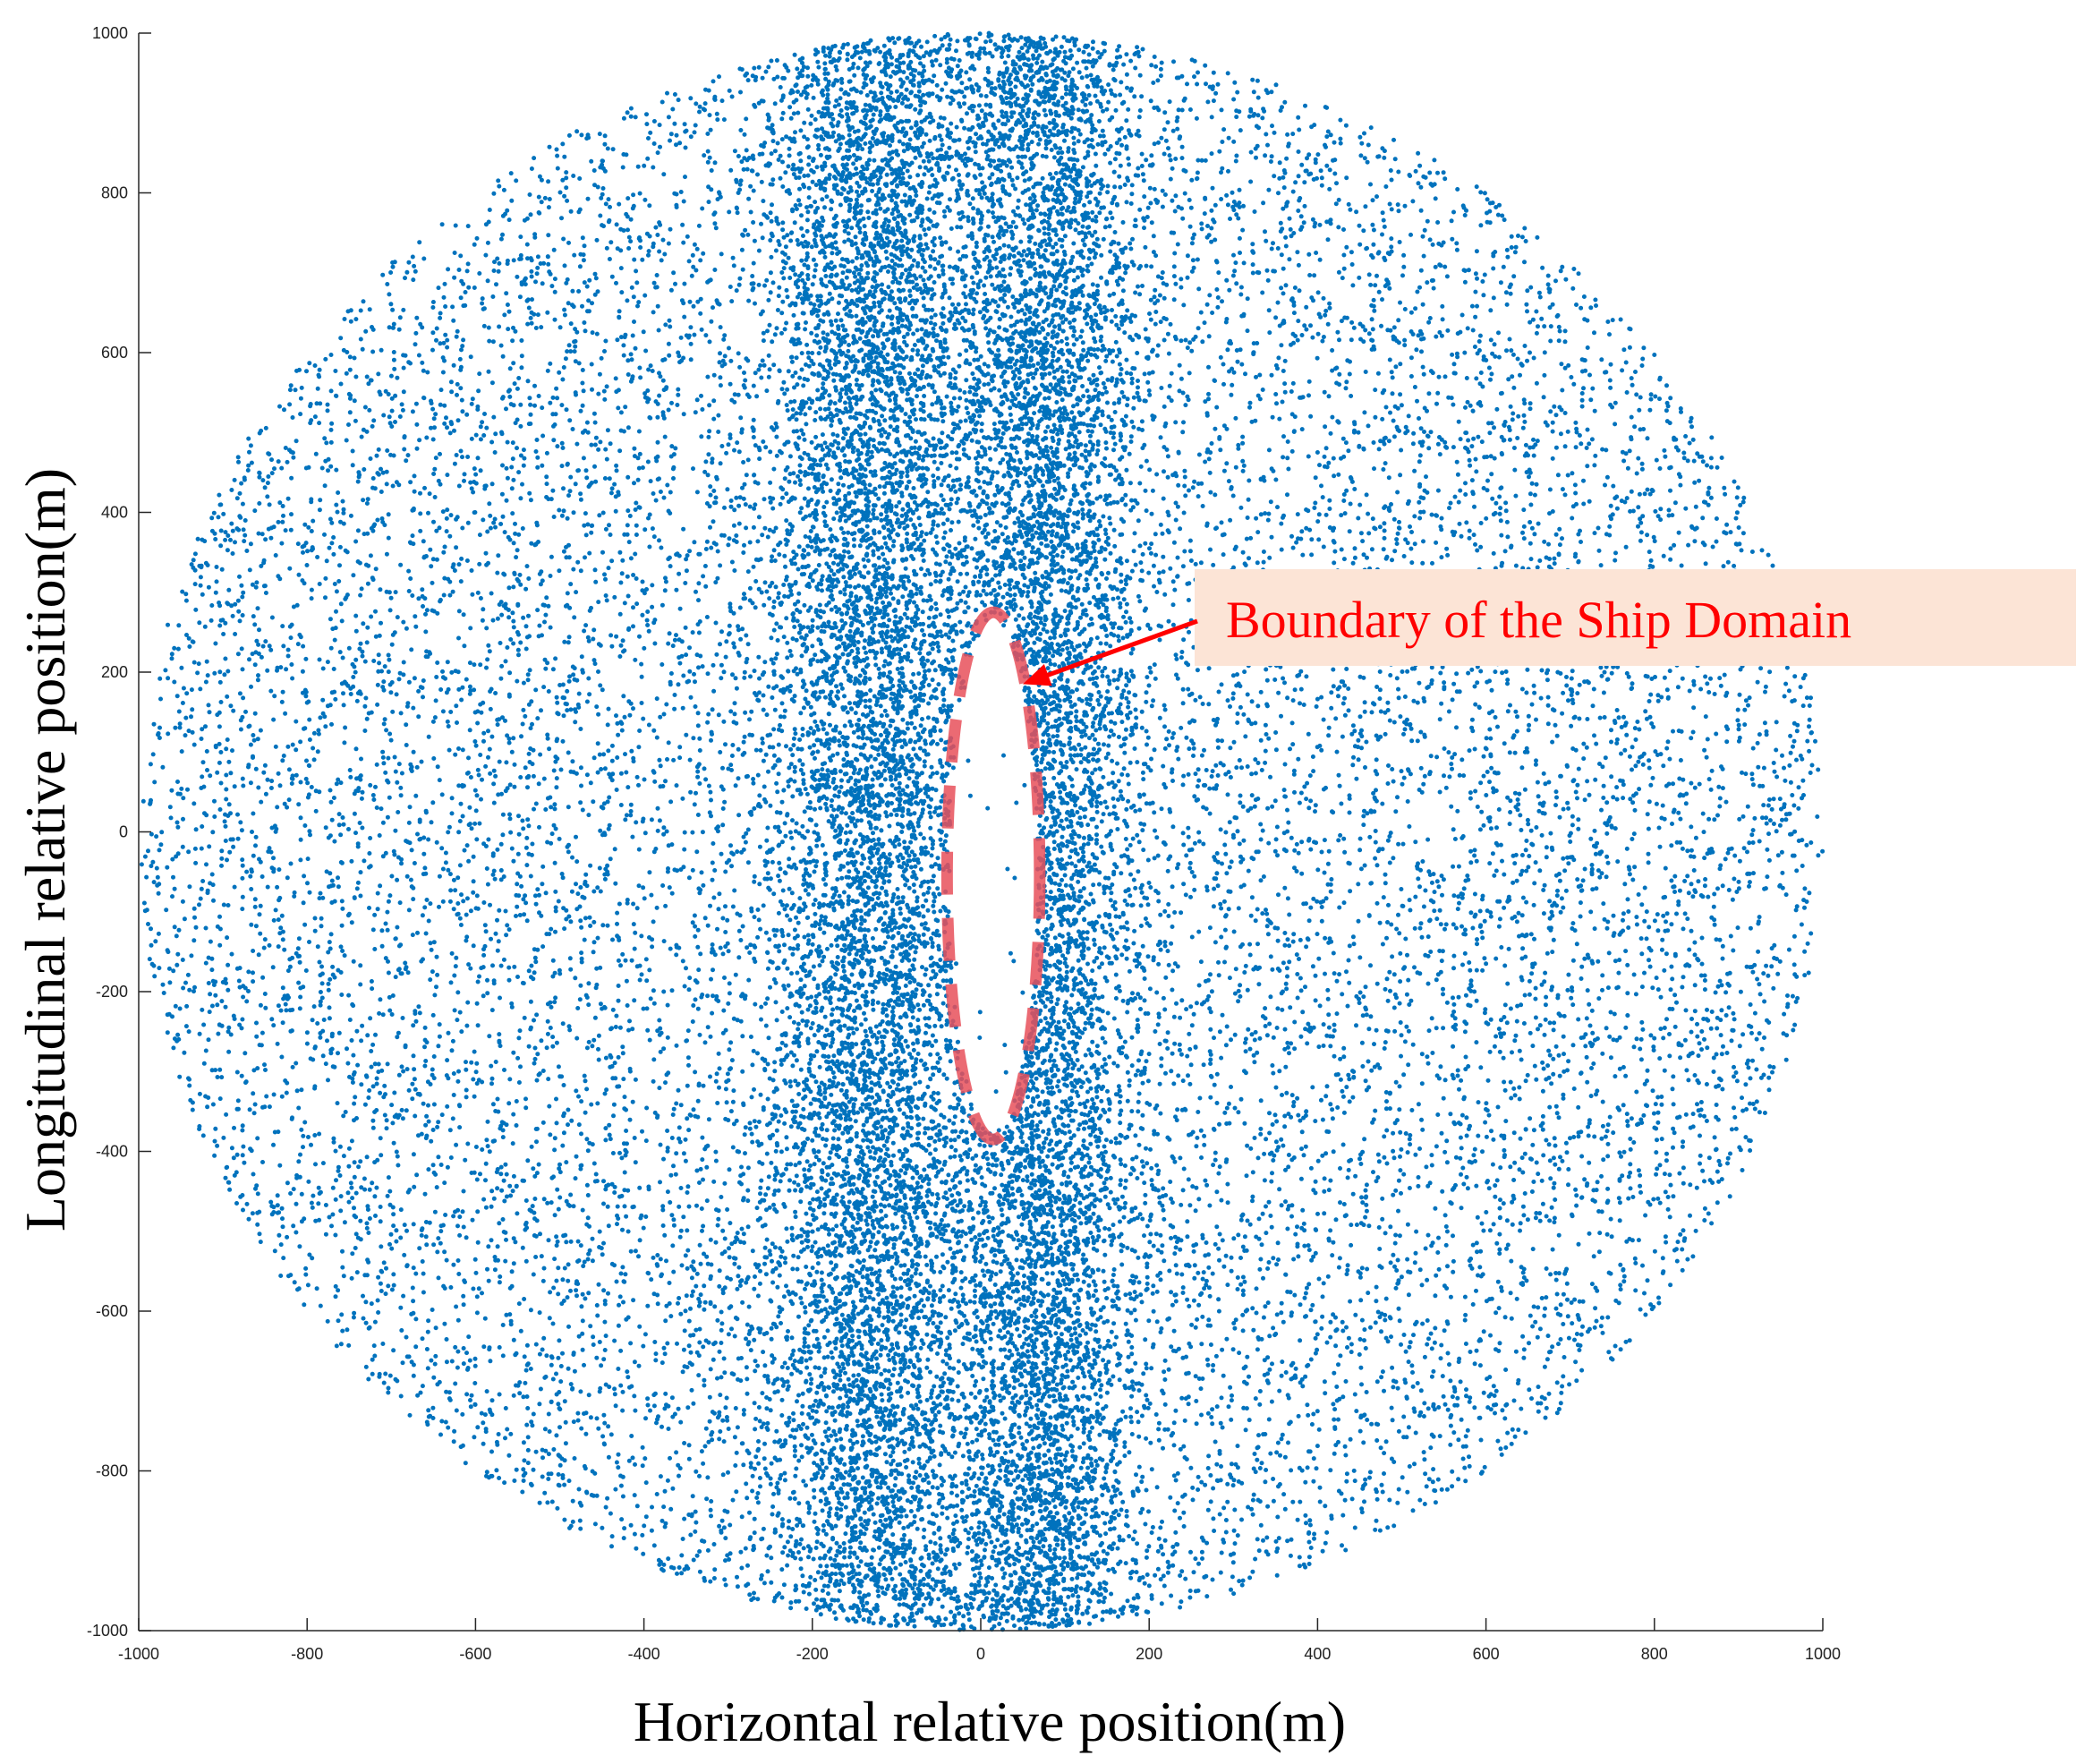  What do you see at coordinates (307, 1654) in the screenshot?
I see `x-tick-label: -800` at bounding box center [307, 1654].